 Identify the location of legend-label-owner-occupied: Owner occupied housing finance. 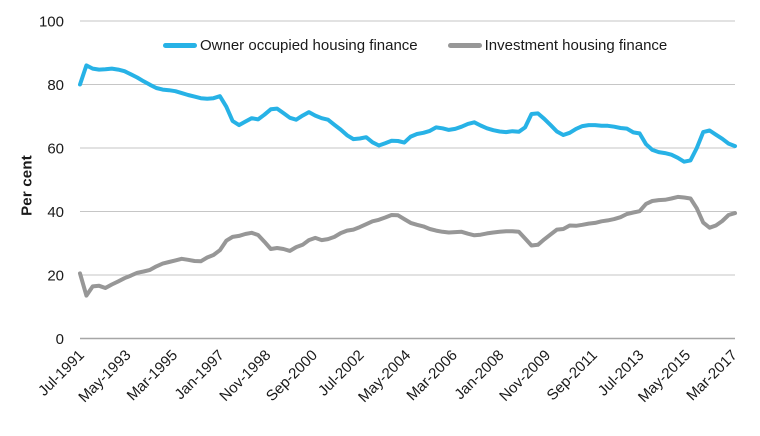
(309, 45).